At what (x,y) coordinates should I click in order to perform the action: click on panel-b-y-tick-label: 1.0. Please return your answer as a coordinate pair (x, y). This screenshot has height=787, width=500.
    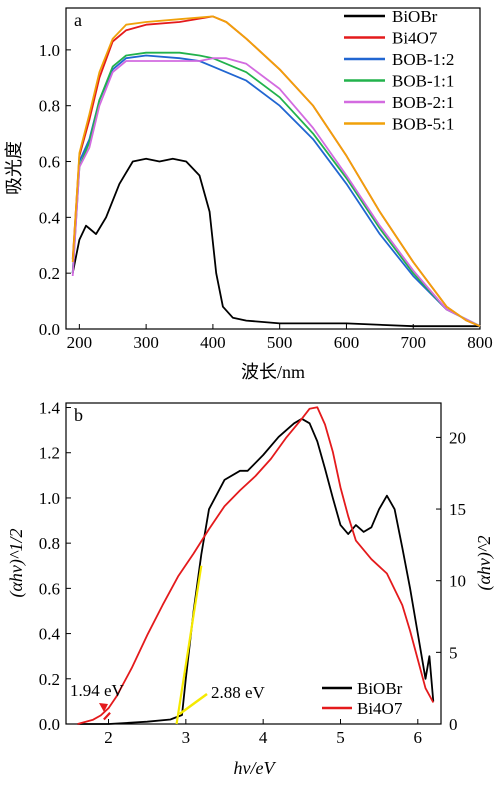
    Looking at the image, I should click on (49, 498).